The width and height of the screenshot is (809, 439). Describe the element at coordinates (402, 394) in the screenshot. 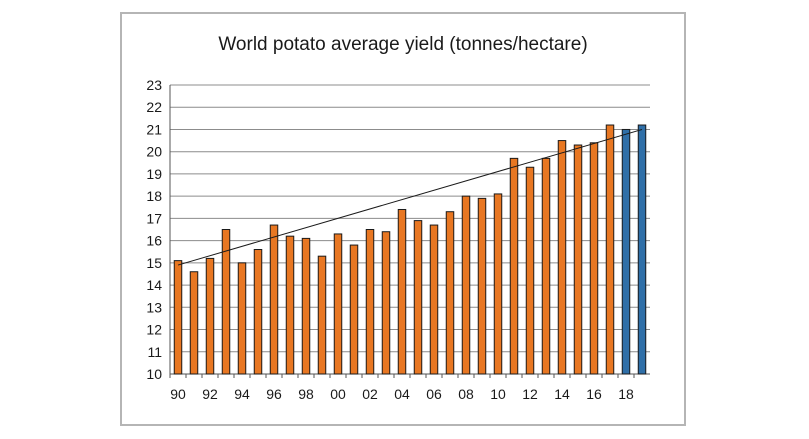

I see `x-tick-label: 04` at that location.